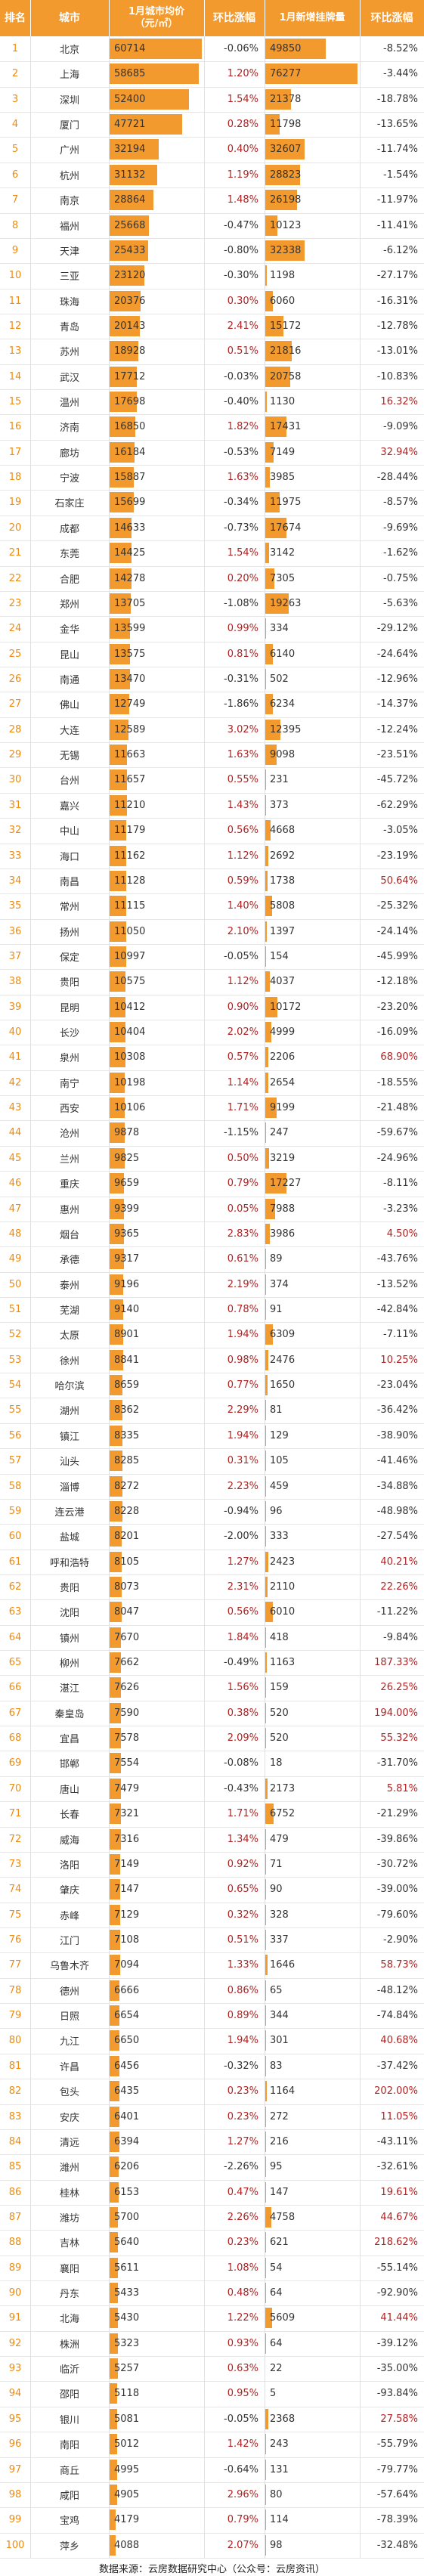 The image size is (424, 2576). I want to click on listings-bar-cell: 21378, so click(312, 100).